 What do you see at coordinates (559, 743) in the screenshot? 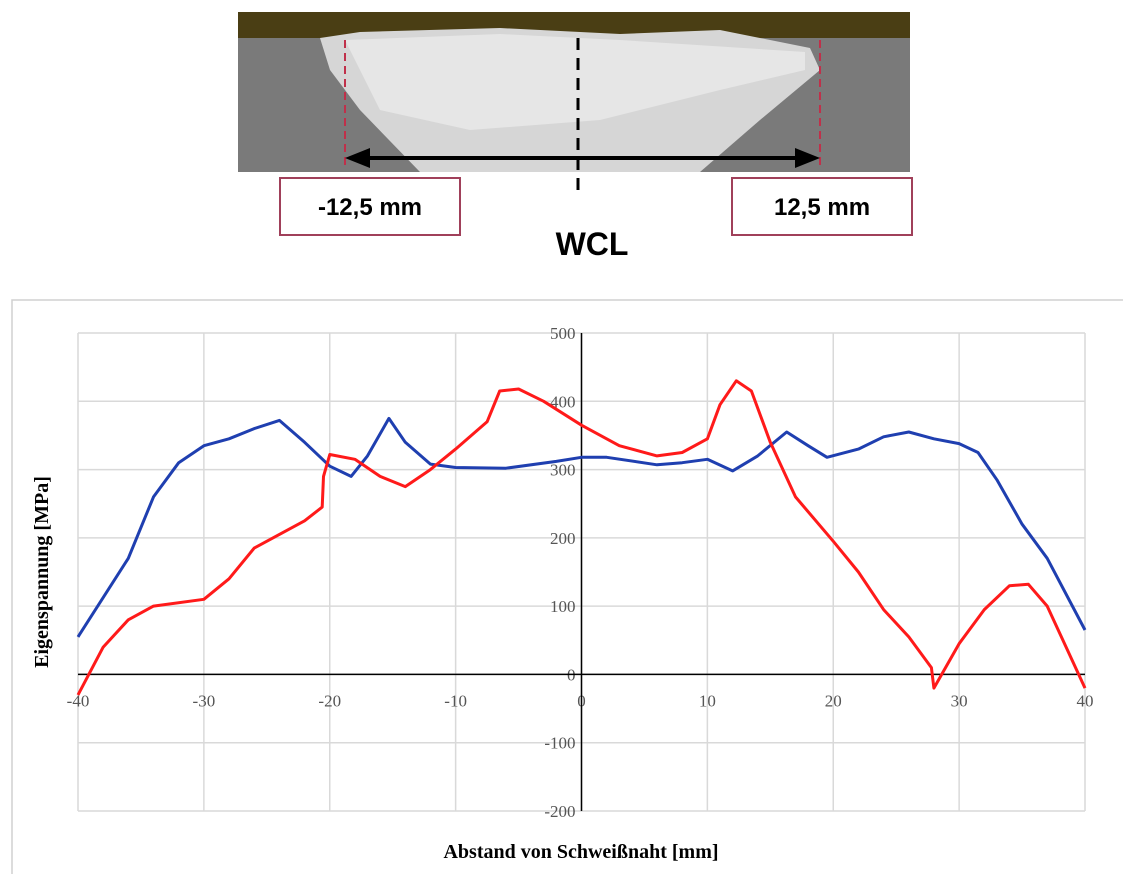
I see `y-tick-label: -100` at bounding box center [559, 743].